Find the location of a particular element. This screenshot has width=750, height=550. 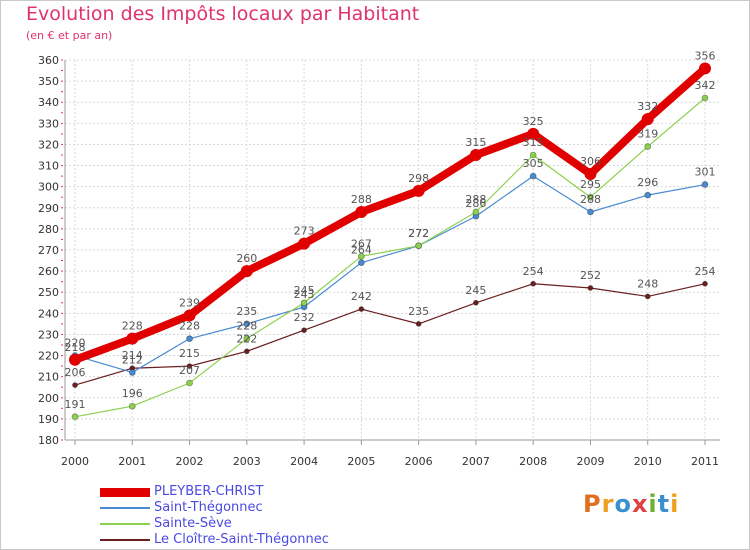

logo-letter: r is located at coordinates (608, 504).